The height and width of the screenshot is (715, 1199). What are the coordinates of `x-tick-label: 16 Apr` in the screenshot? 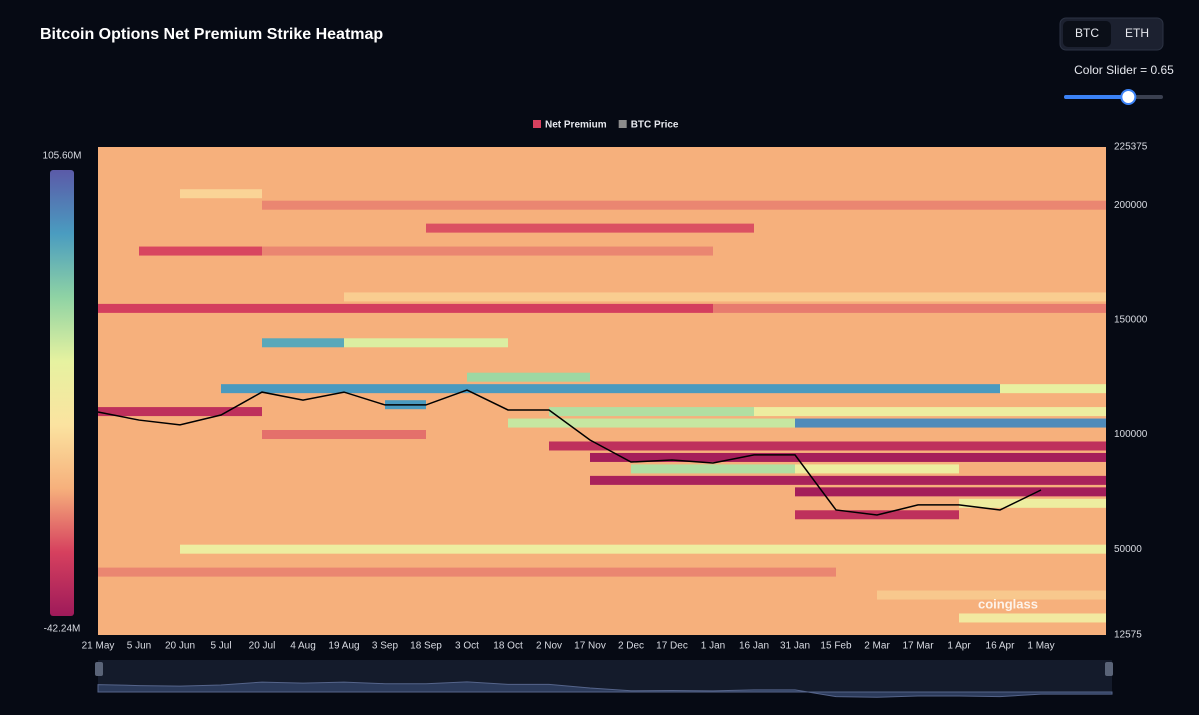 It's located at (1001, 646).